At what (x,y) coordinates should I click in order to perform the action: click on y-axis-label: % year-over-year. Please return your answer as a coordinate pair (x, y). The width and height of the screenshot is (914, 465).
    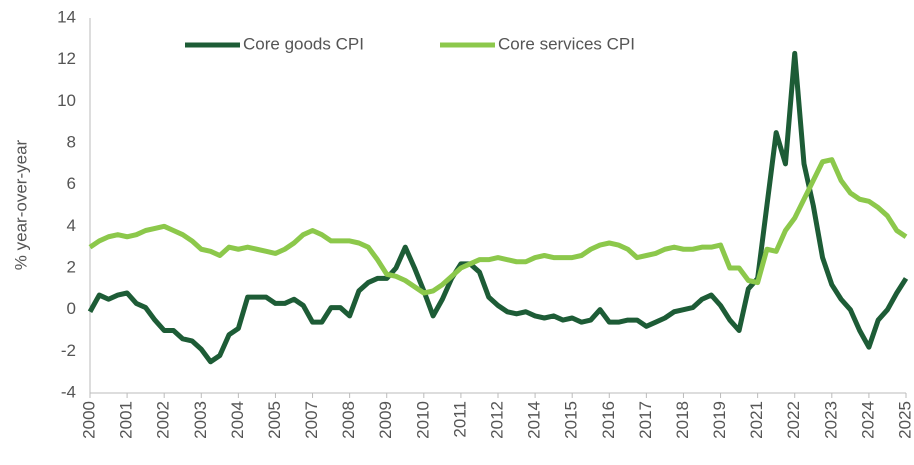
    Looking at the image, I should click on (20, 204).